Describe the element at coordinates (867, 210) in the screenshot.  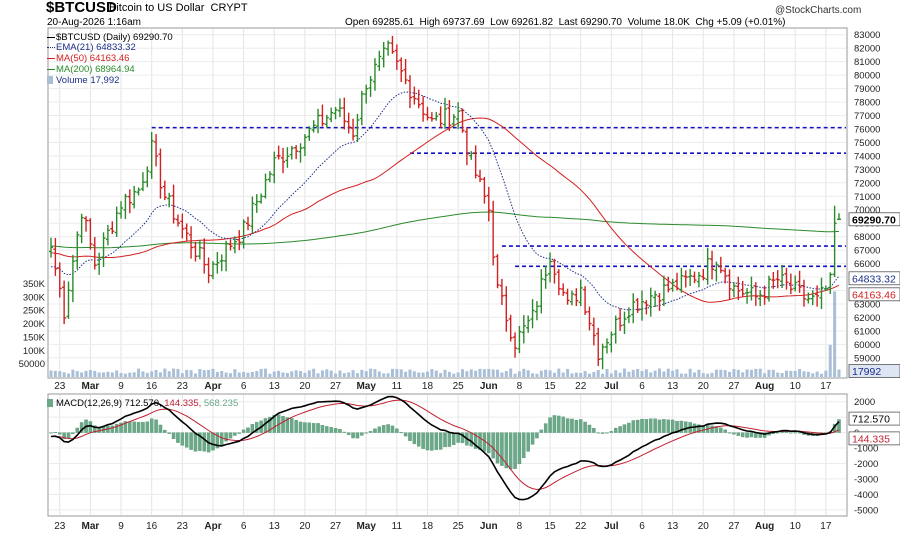
I see `y-tick-label: 70000` at that location.